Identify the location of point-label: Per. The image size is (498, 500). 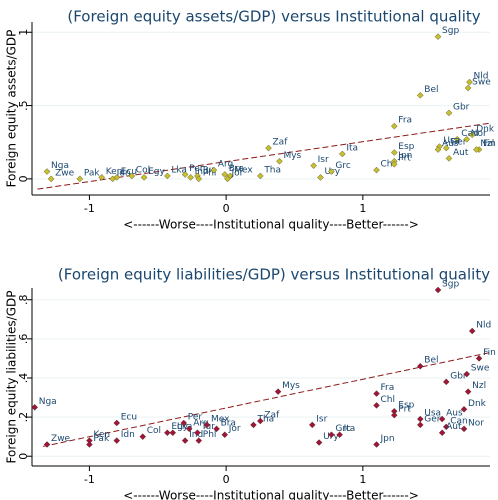
(196, 169).